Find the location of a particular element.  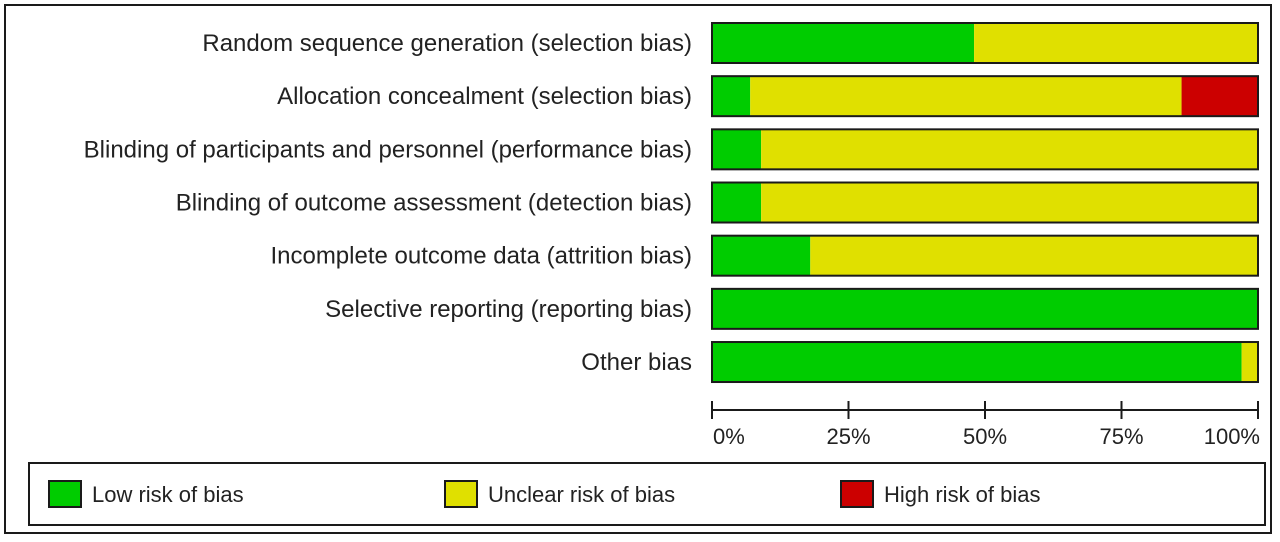

category-label: Incomplete outcome data (attrition bias) is located at coordinates (481, 256).